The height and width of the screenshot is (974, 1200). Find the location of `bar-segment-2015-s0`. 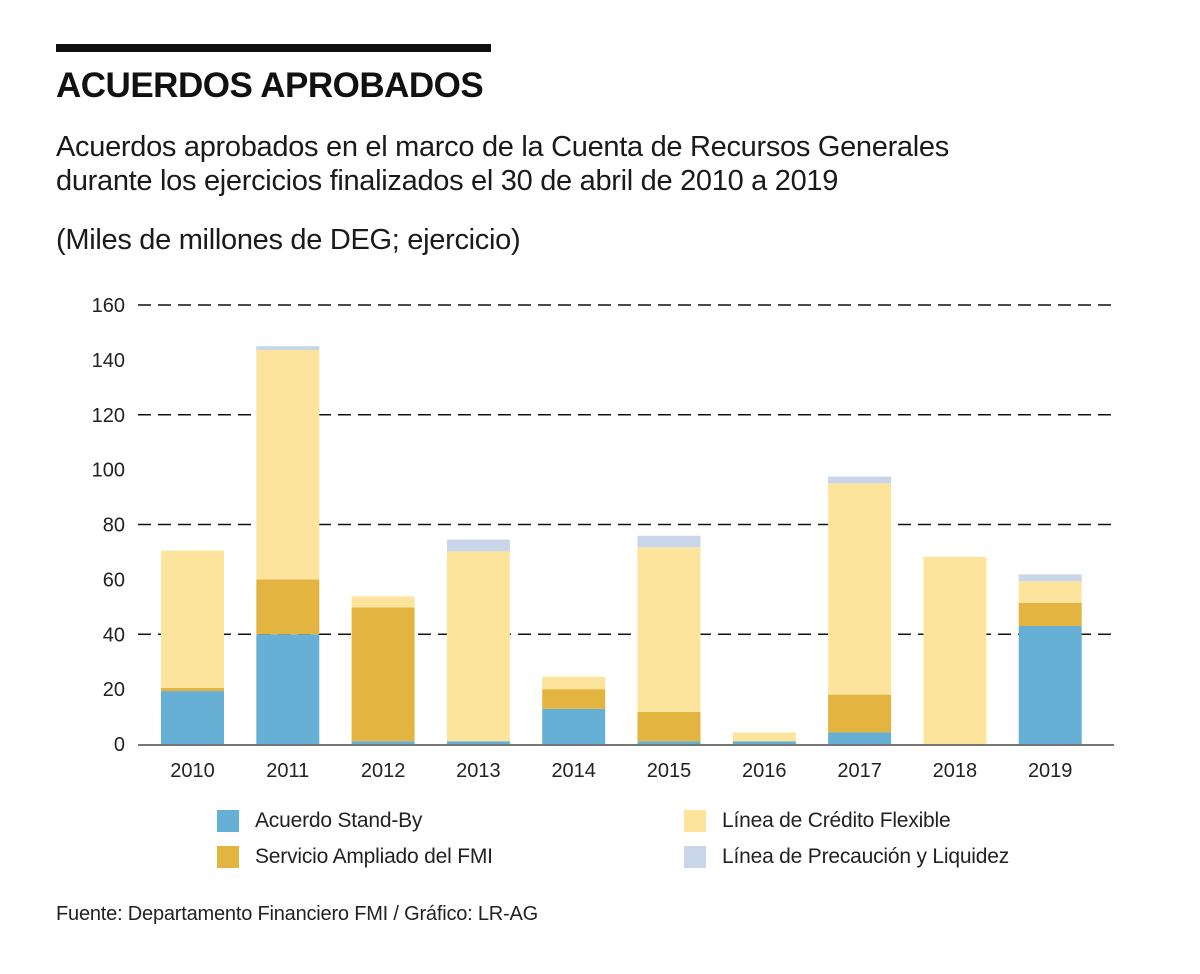

bar-segment-2015-s0 is located at coordinates (669, 742).